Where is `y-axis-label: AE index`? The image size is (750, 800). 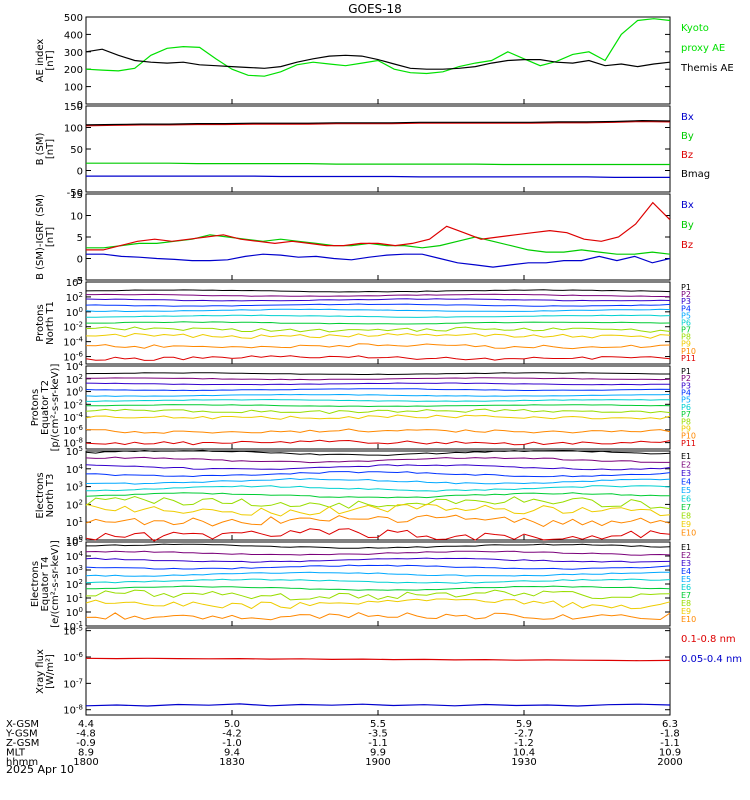 y-axis-label: AE index is located at coordinates (40, 61).